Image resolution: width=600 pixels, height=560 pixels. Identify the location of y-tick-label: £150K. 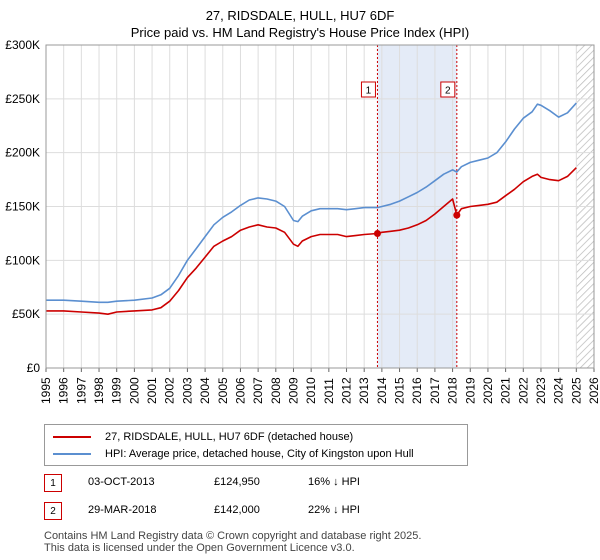
(22, 207).